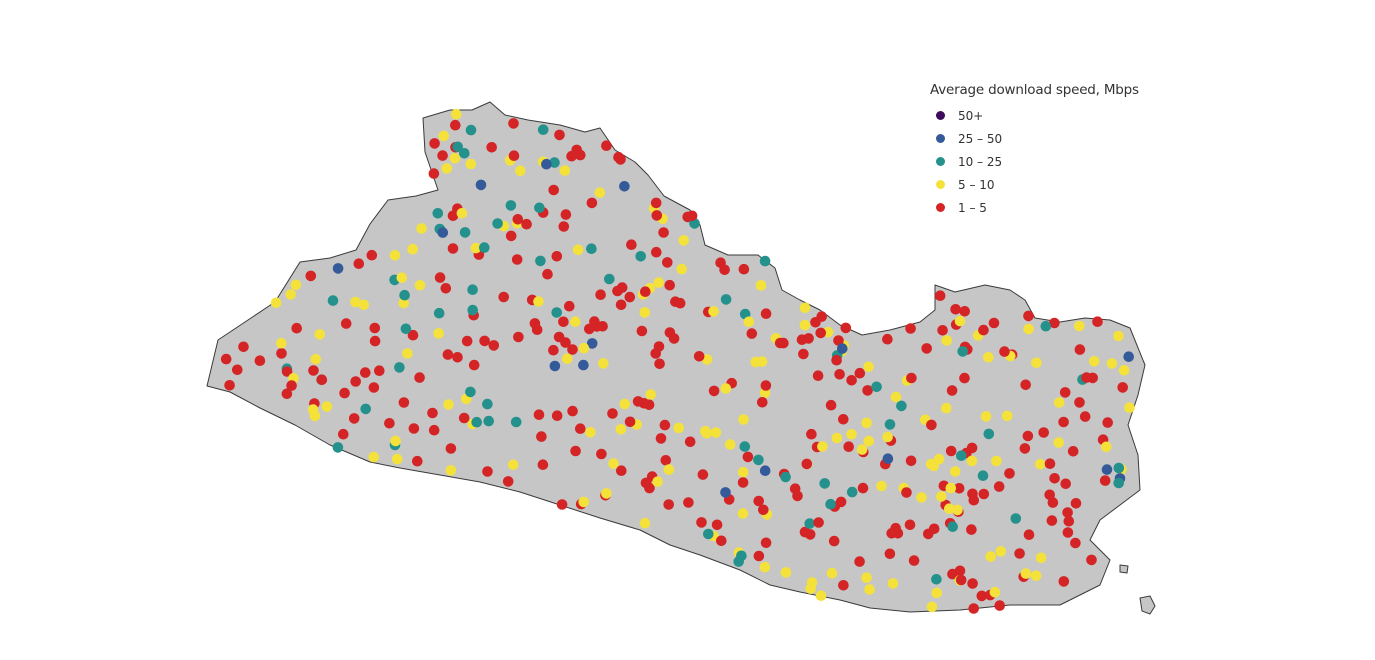 This screenshot has width=1375, height=660. I want to click on islet, so click(1124, 569).